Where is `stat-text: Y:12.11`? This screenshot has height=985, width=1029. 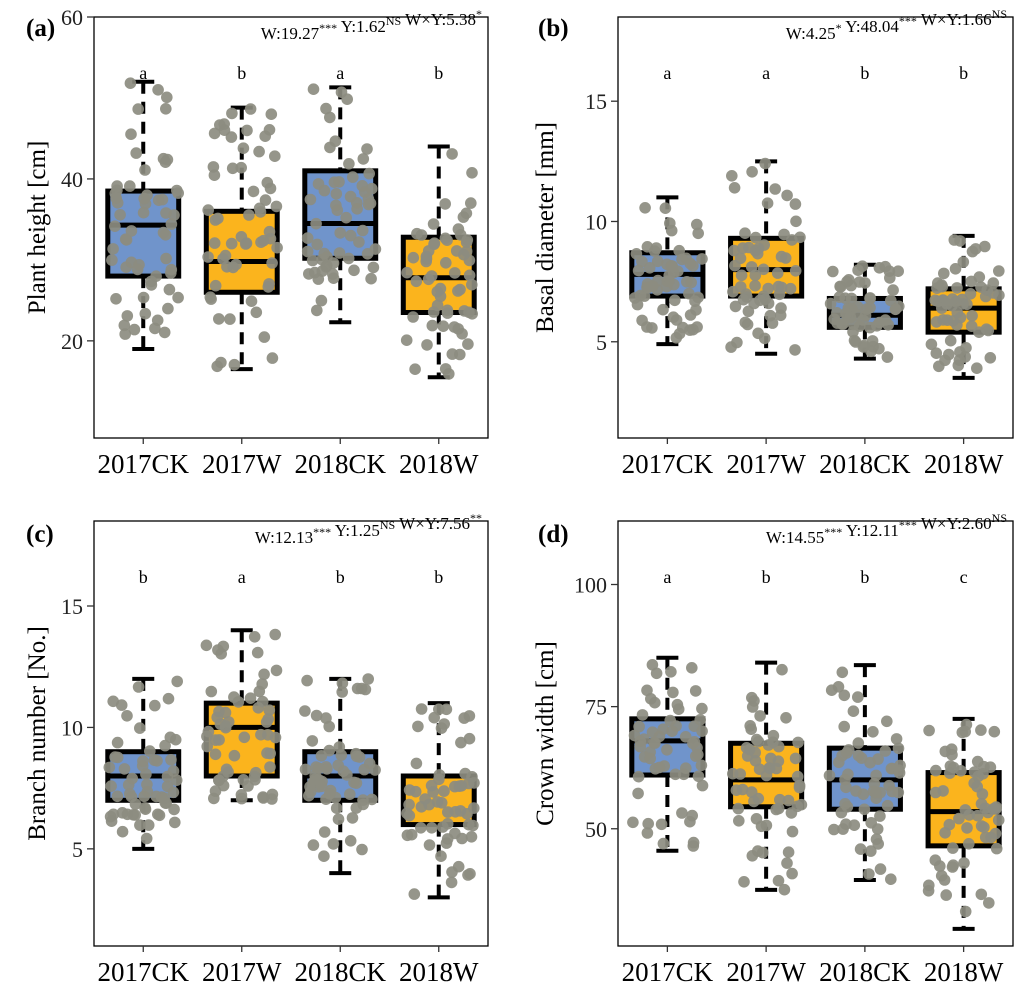 stat-text: Y:12.11 is located at coordinates (870, 530).